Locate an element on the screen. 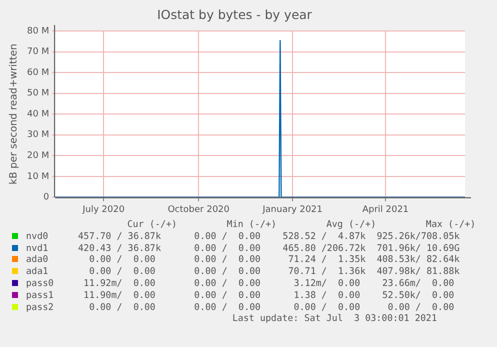  x-tick-label: January 2021 is located at coordinates (292, 209).